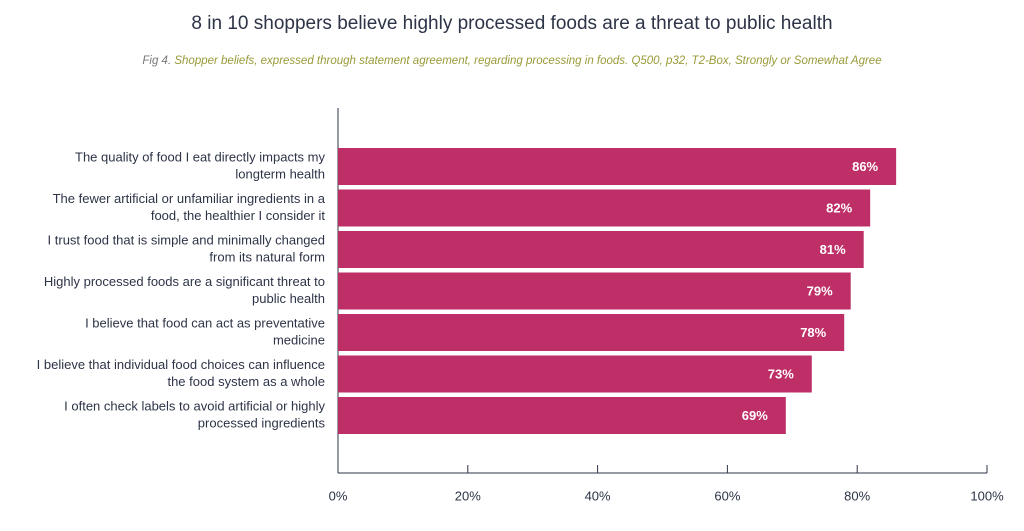 This screenshot has height=531, width=1024. What do you see at coordinates (813, 332) in the screenshot?
I see `value-label: 78%` at bounding box center [813, 332].